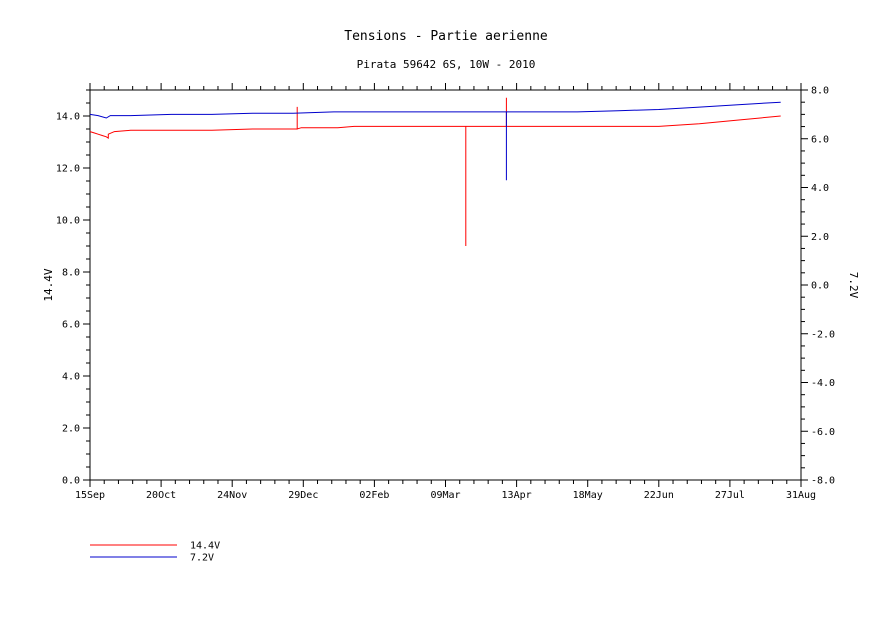 The image size is (891, 630). Describe the element at coordinates (823, 432) in the screenshot. I see `y-right-tick-label: -6.0` at that location.